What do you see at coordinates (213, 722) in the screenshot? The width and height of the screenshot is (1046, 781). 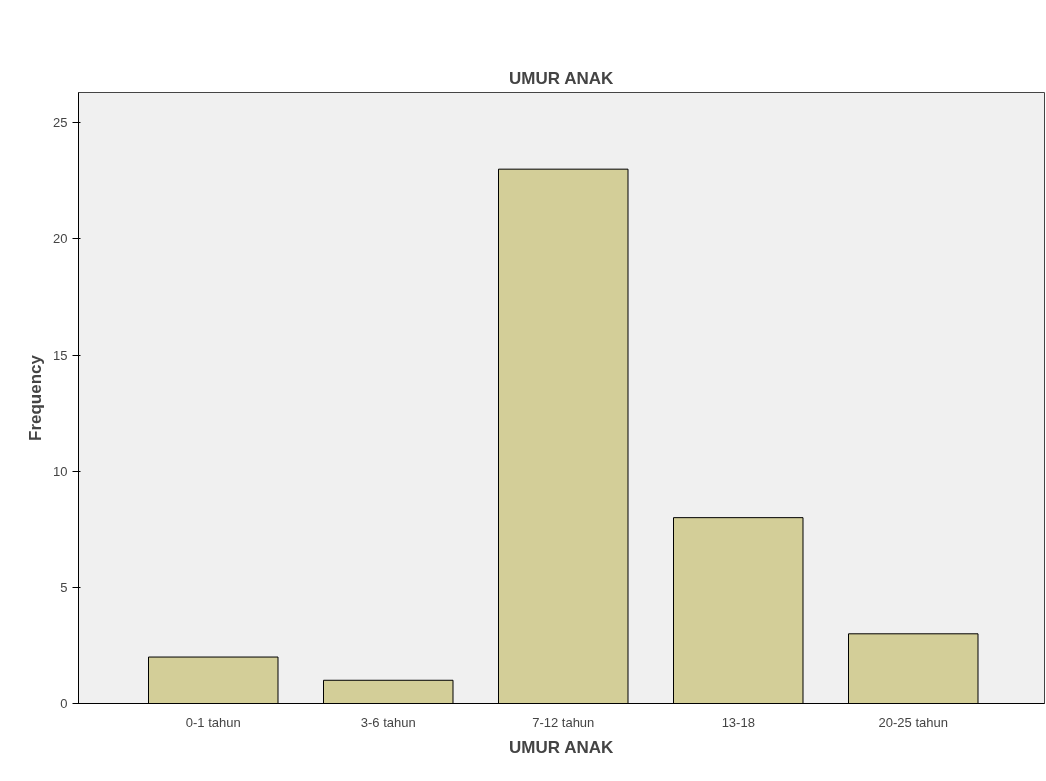 I see `x-tick-label: 0-1 tahun` at bounding box center [213, 722].